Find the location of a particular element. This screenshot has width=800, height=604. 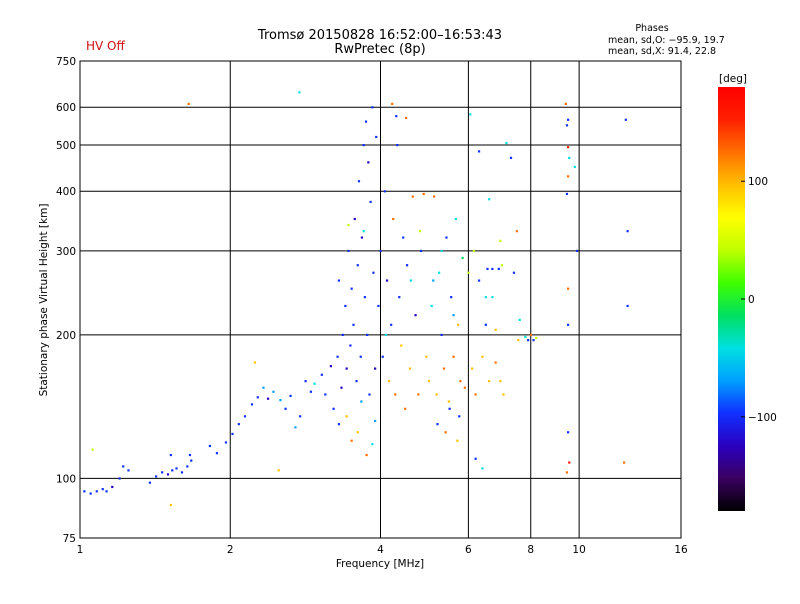

x-tick-label: 2 is located at coordinates (230, 550).